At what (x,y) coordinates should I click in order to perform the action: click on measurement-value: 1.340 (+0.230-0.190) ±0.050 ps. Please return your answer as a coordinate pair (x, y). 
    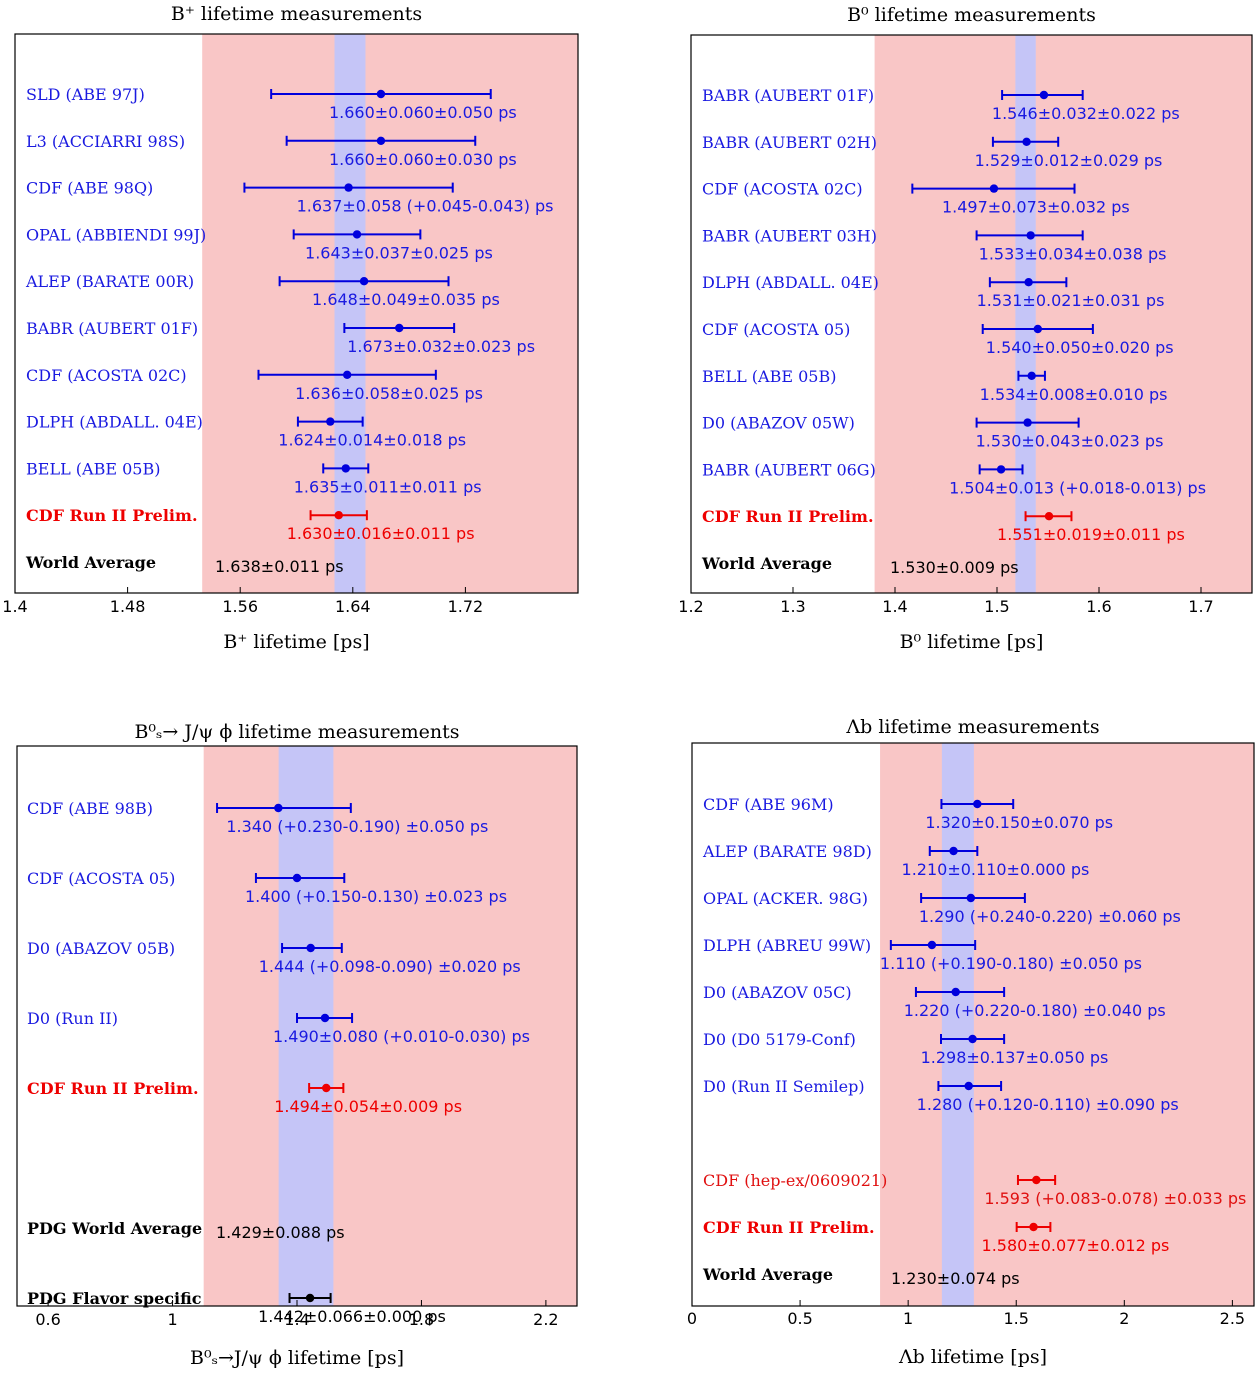
    Looking at the image, I should click on (357, 826).